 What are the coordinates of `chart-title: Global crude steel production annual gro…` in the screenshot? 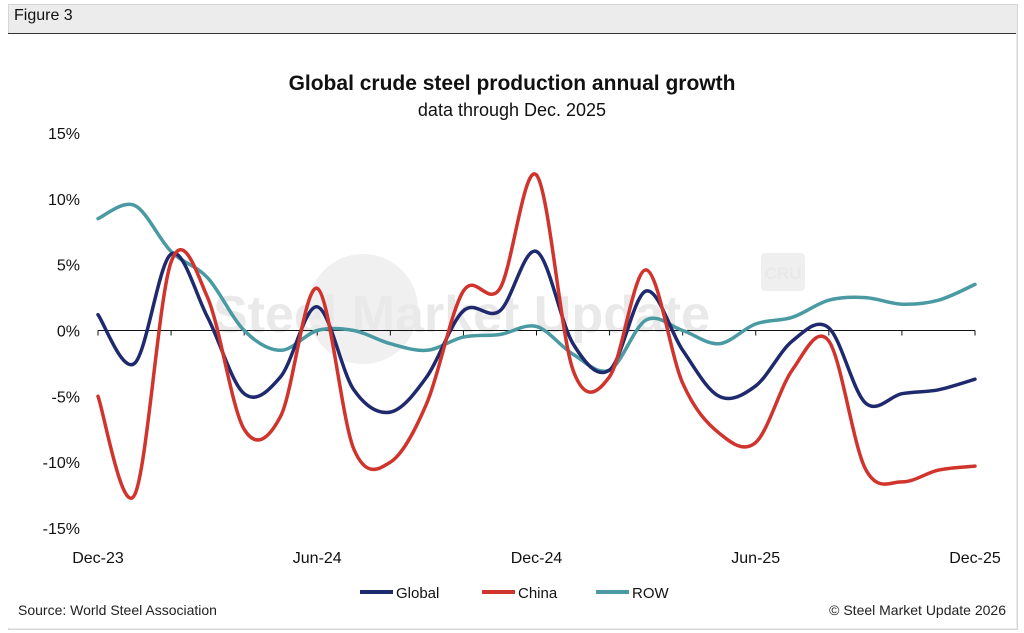 It's located at (512, 83).